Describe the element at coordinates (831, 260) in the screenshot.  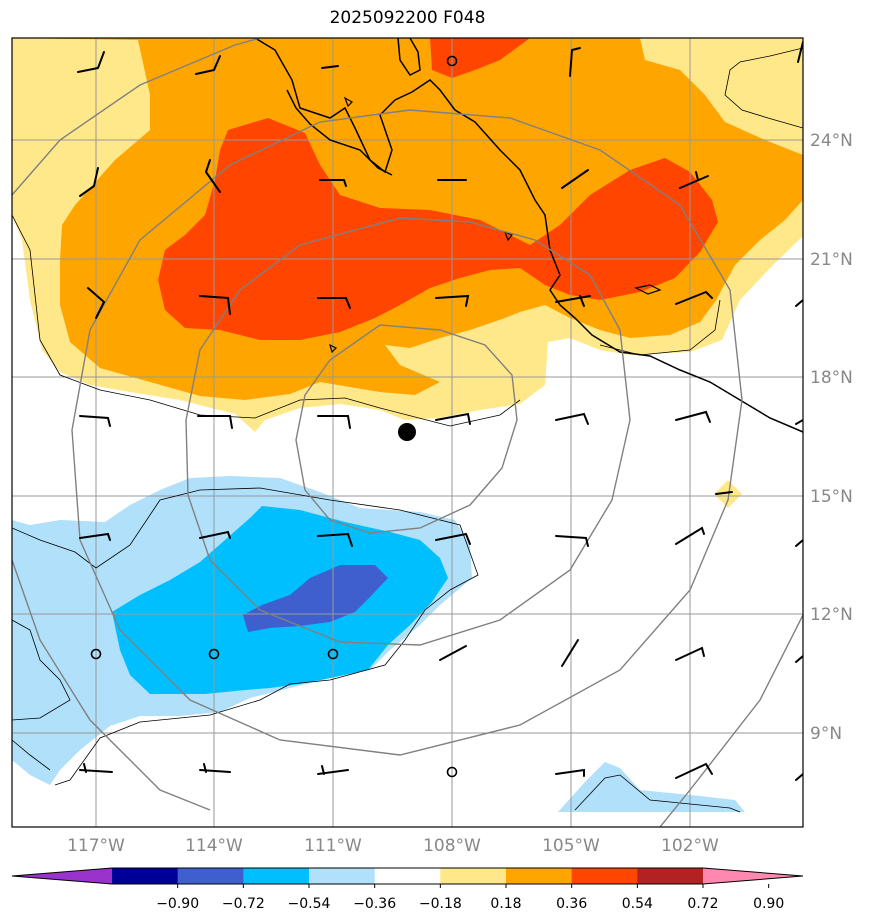
I see `lat-label: 21°N` at that location.